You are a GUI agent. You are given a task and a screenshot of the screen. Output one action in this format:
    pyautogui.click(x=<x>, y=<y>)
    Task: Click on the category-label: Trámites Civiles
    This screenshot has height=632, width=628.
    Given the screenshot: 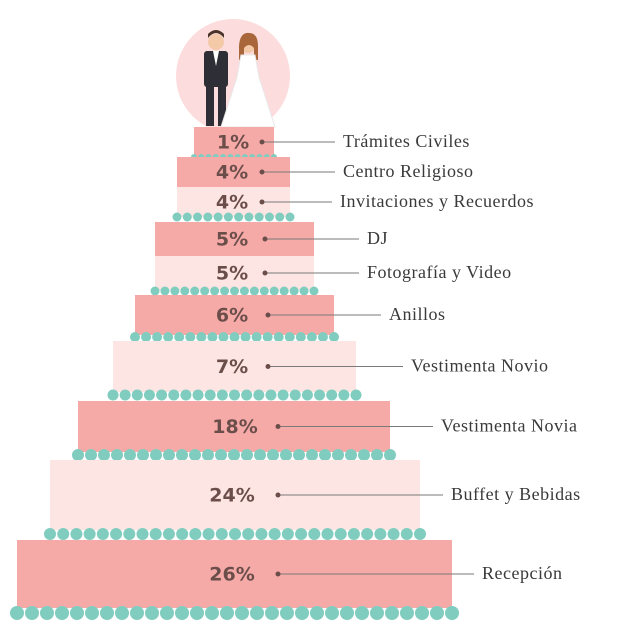 What is the action you would take?
    pyautogui.click(x=406, y=141)
    